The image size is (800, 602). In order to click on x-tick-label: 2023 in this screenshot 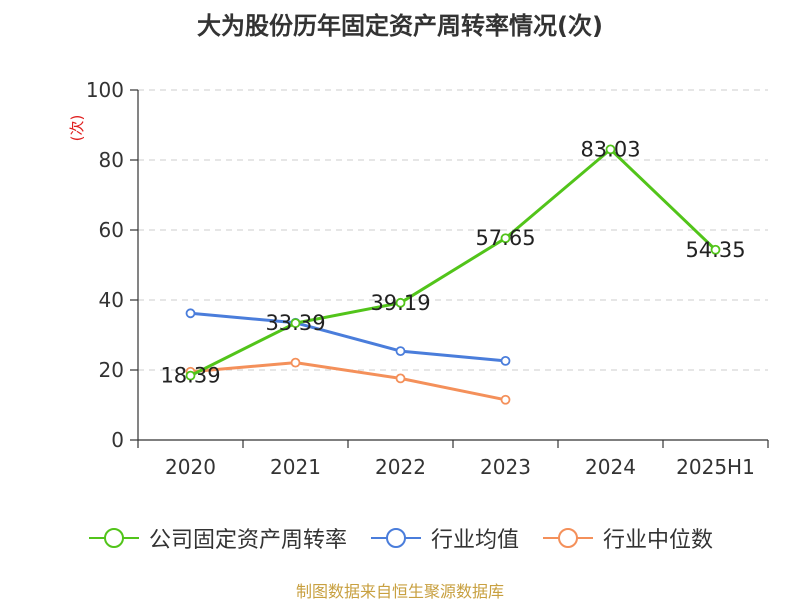, I will do `click(505, 467)`.